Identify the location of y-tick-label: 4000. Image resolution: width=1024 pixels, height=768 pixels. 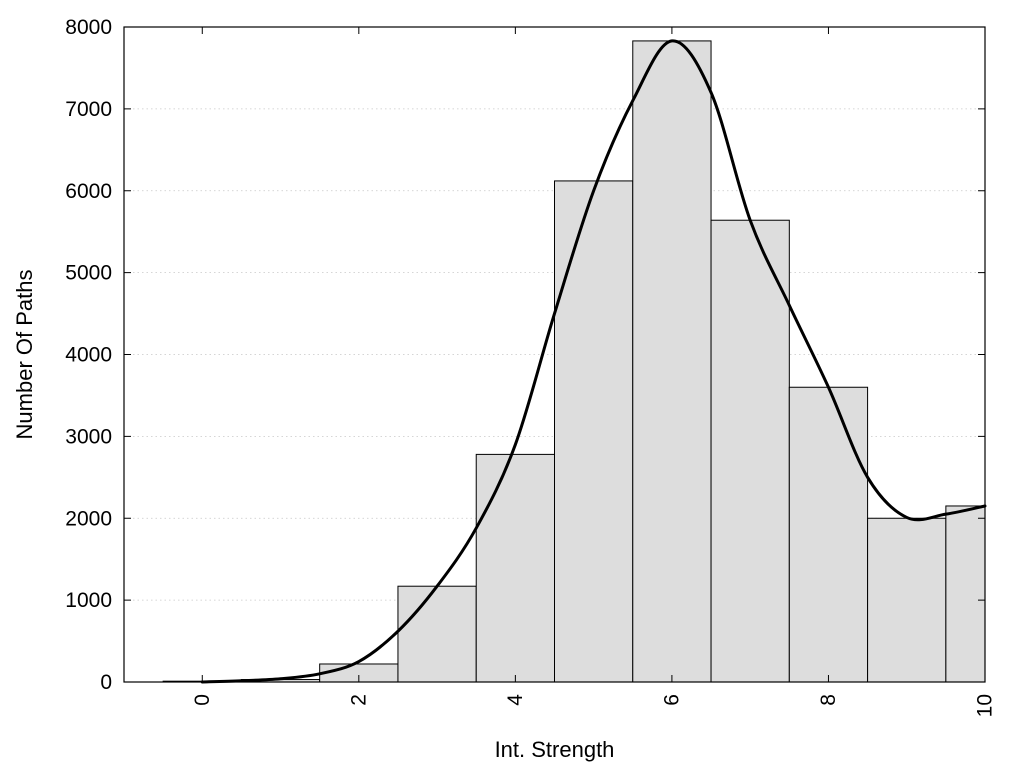
(88, 355).